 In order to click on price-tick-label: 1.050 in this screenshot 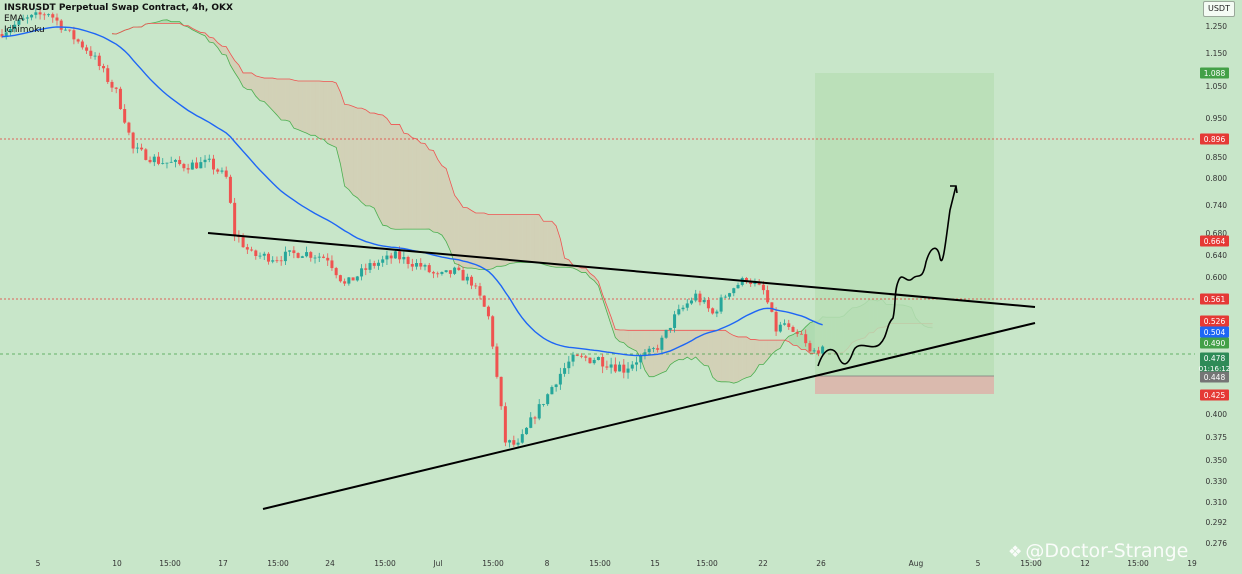, I will do `click(1217, 86)`.